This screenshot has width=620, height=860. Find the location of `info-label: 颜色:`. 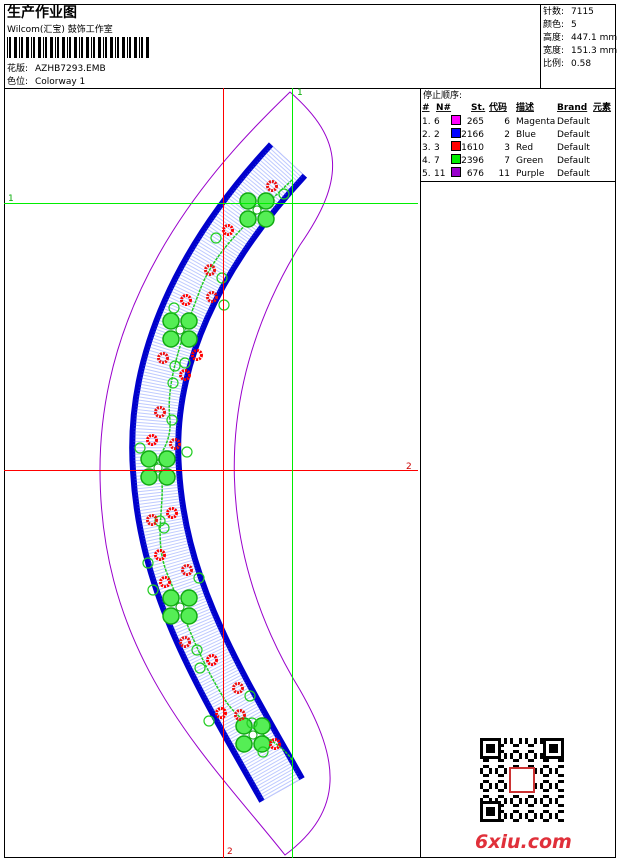

info-label: 颜色: is located at coordinates (553, 24).